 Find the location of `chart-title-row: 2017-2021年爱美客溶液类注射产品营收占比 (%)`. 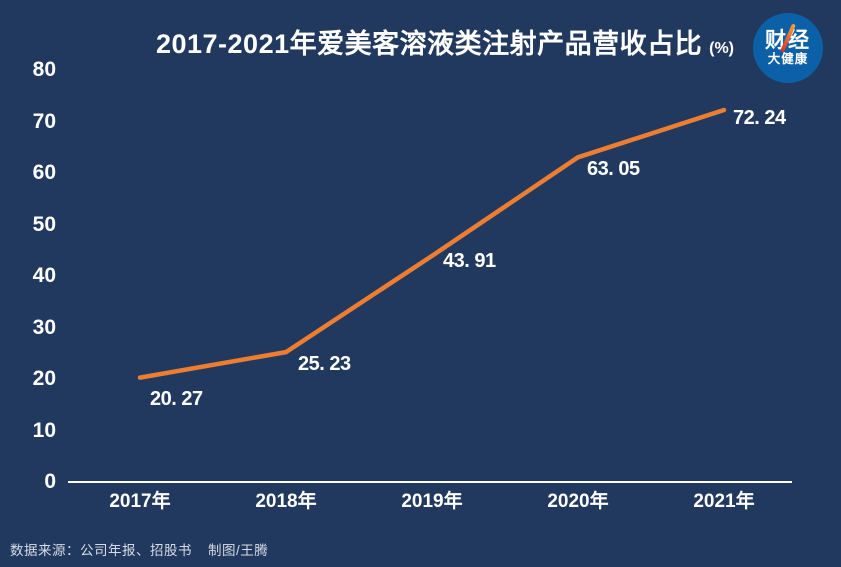

chart-title-row: 2017-2021年爱美客溶液类注射产品营收占比 (%) is located at coordinates (445, 41).